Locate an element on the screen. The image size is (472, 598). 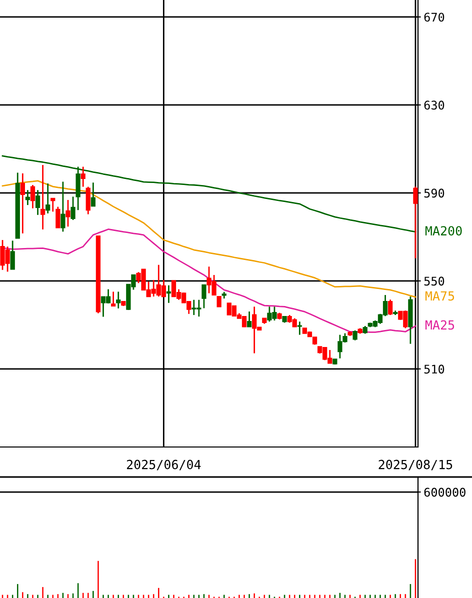
y-tick-label: 510 is located at coordinates (434, 369).